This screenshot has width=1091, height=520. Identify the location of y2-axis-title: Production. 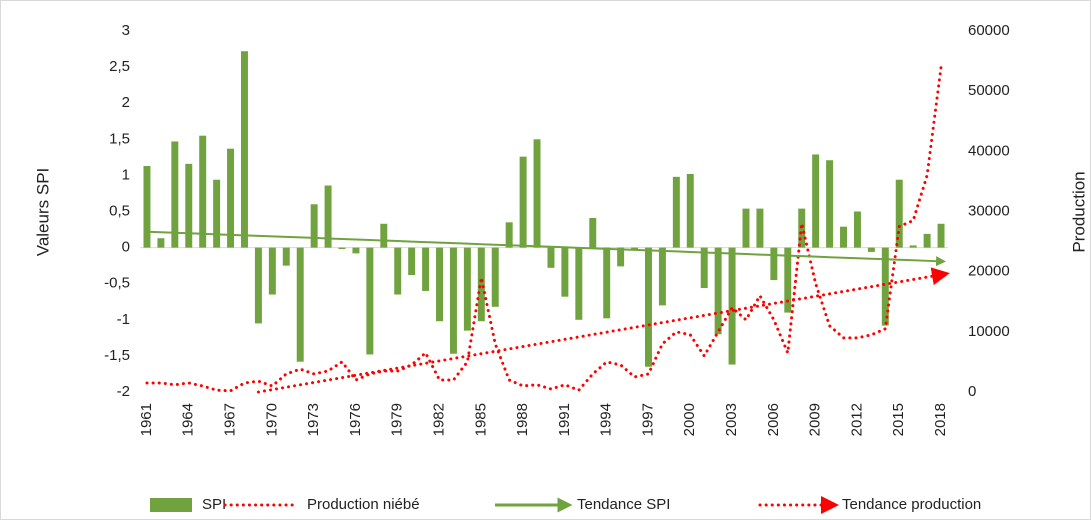
(1078, 211).